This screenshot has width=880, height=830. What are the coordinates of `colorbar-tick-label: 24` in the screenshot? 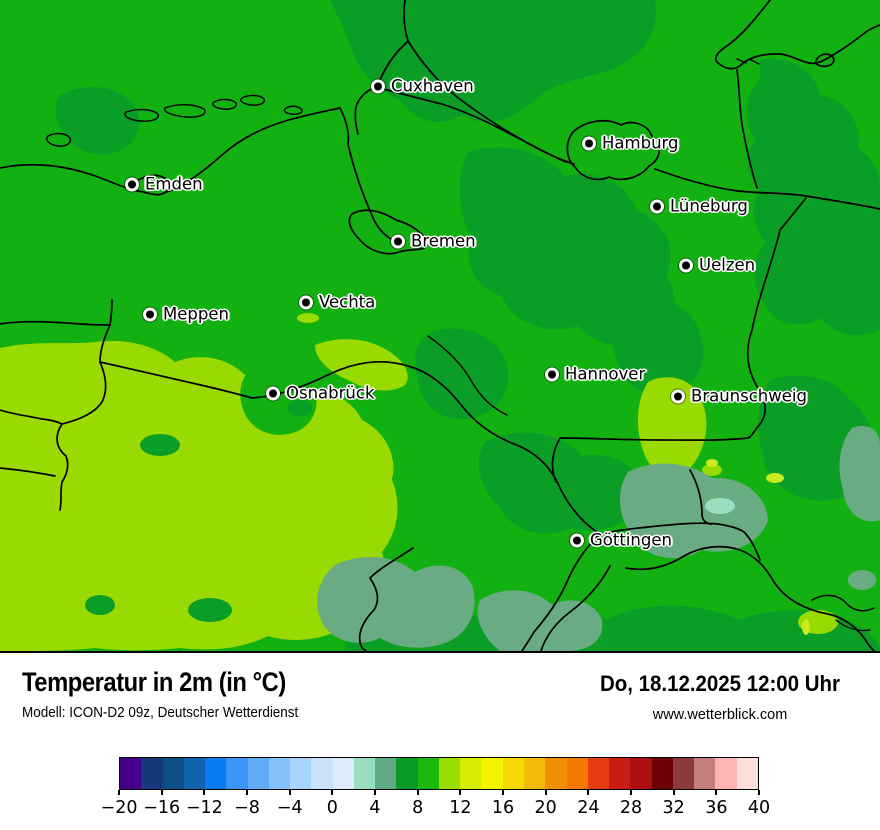 It's located at (588, 808).